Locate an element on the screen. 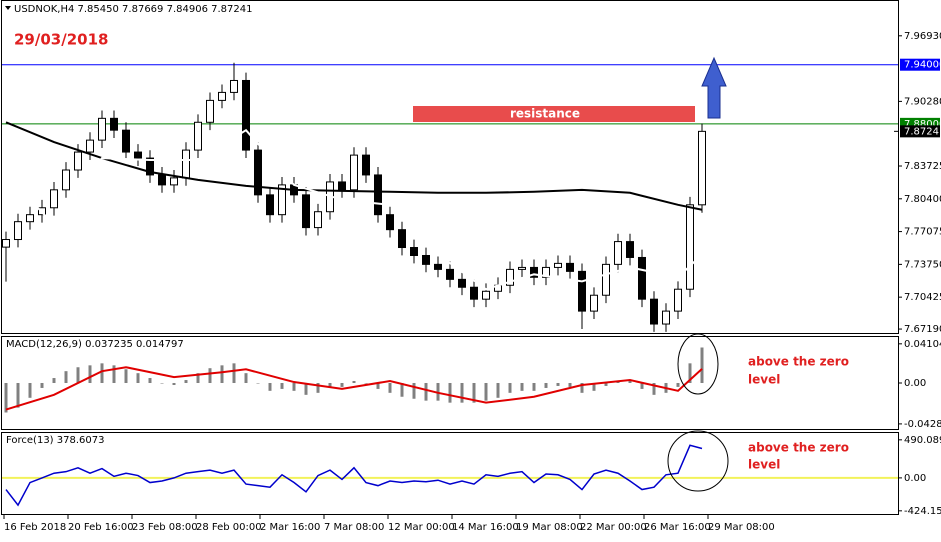 Image resolution: width=941 pixels, height=542 pixels. resistance-box is located at coordinates (554, 114).